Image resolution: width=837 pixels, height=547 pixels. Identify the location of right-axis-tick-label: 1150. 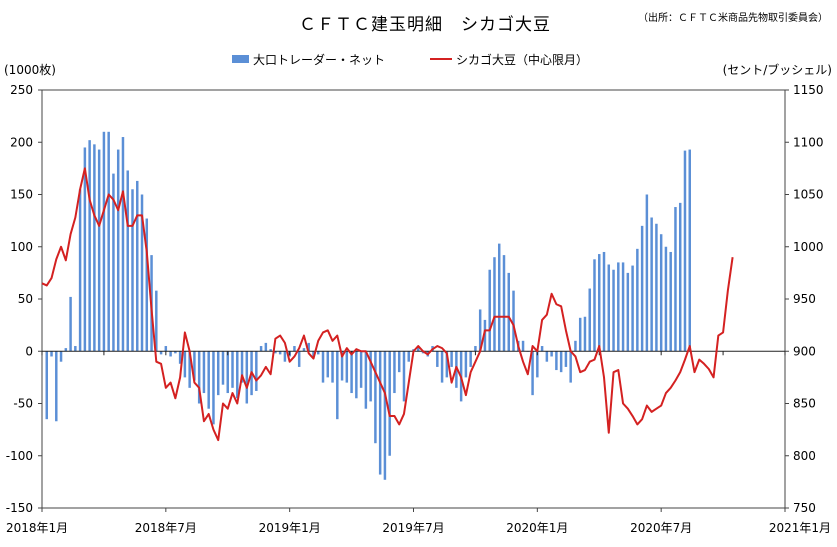
(808, 90).